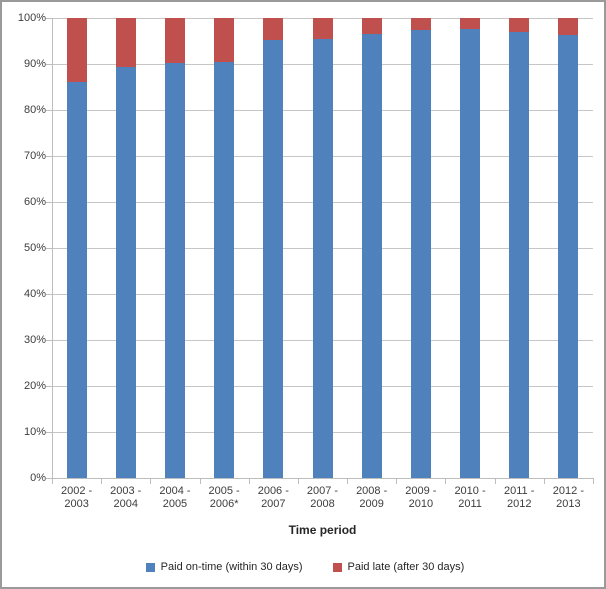  What do you see at coordinates (421, 504) in the screenshot?
I see `x-axis-tick-label-line2: 2010` at bounding box center [421, 504].